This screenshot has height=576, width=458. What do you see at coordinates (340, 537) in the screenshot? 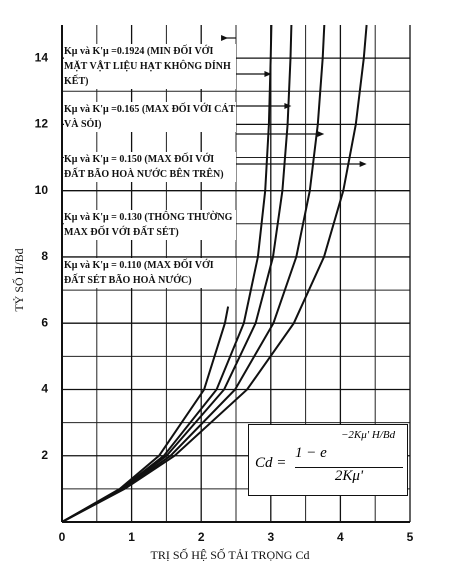
I see `x-tick-label: 4` at bounding box center [340, 537].